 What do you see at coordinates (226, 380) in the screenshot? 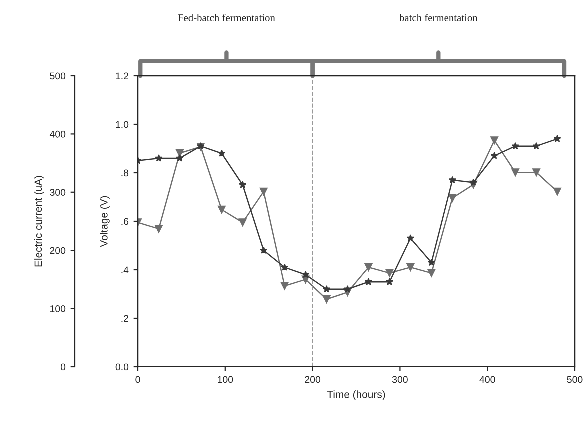
I see `x-tick-label: 100` at bounding box center [226, 380].